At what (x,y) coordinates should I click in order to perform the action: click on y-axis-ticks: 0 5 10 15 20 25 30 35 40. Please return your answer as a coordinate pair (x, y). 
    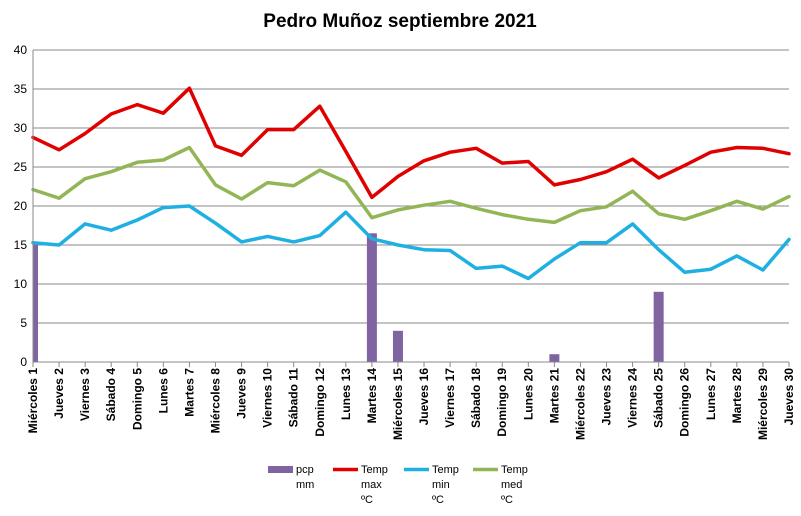
    Looking at the image, I should click on (21, 206).